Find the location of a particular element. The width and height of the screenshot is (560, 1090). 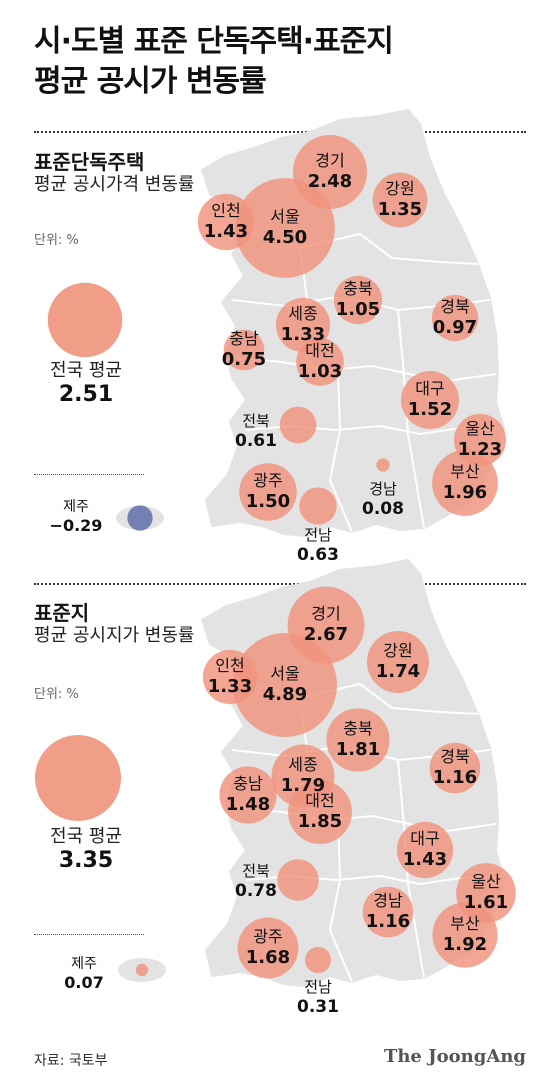

region-value: 1.23 is located at coordinates (480, 449).